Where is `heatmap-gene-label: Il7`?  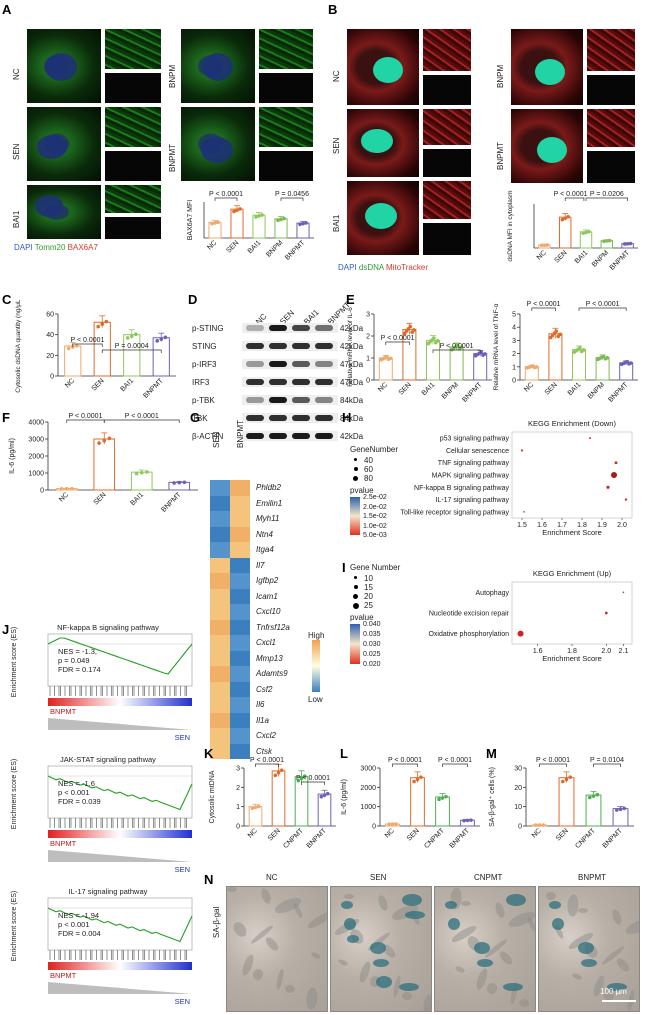
heatmap-gene-label: Il7 is located at coordinates (260, 565).